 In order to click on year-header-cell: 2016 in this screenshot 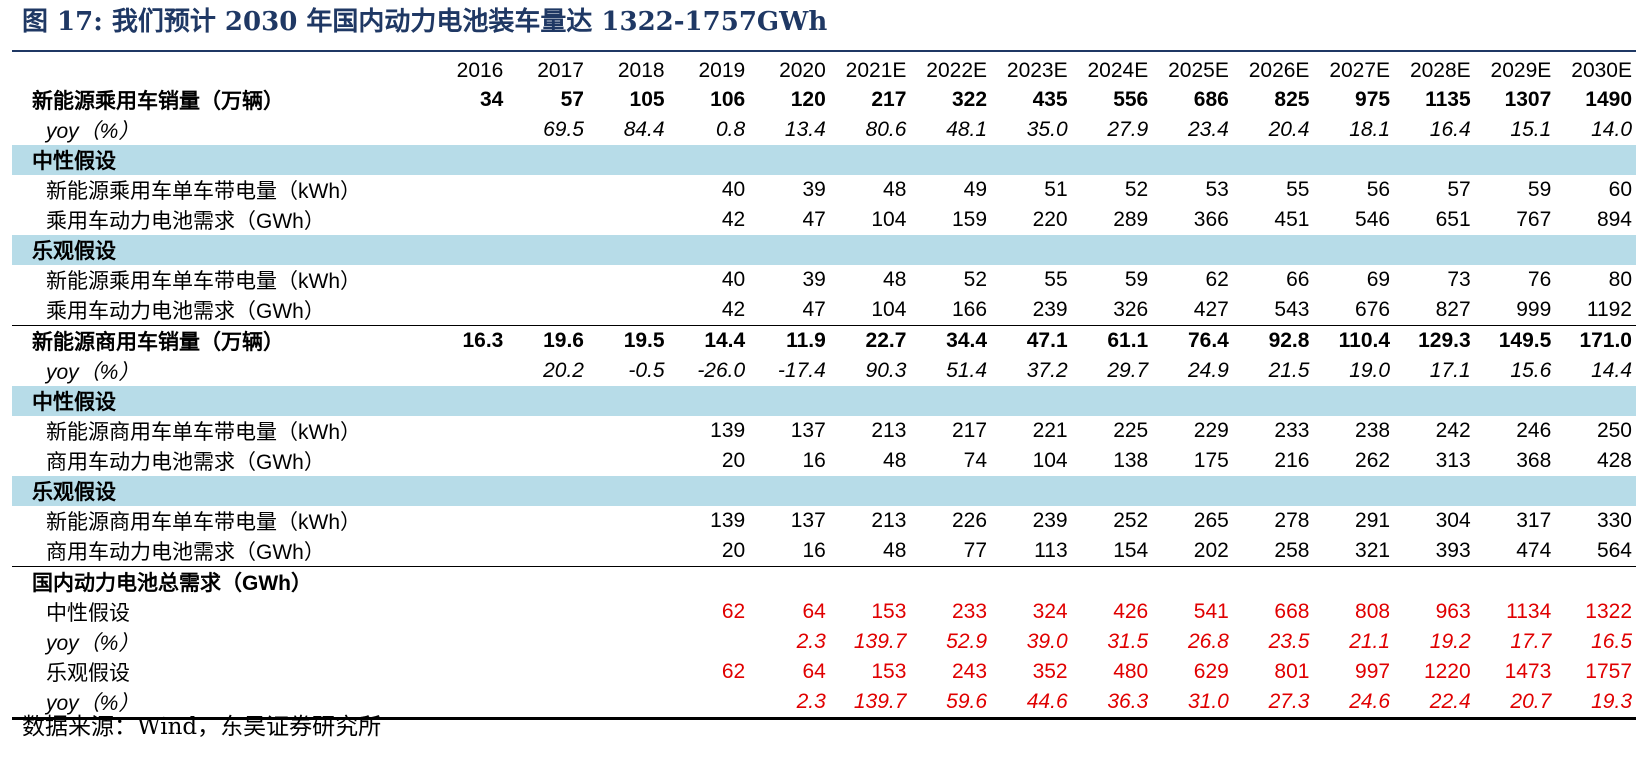, I will do `click(480, 70)`.